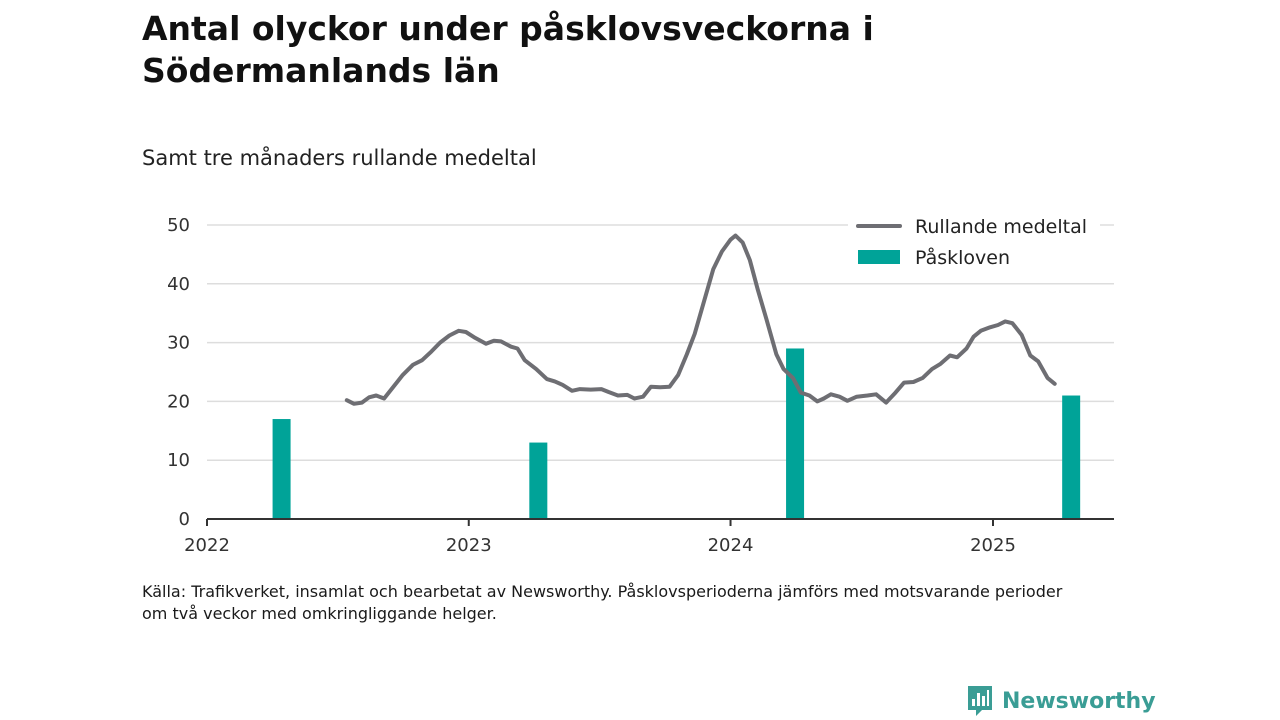  Describe the element at coordinates (974, 240) in the screenshot. I see `legend: Rullande medeltal Påskloven` at that location.